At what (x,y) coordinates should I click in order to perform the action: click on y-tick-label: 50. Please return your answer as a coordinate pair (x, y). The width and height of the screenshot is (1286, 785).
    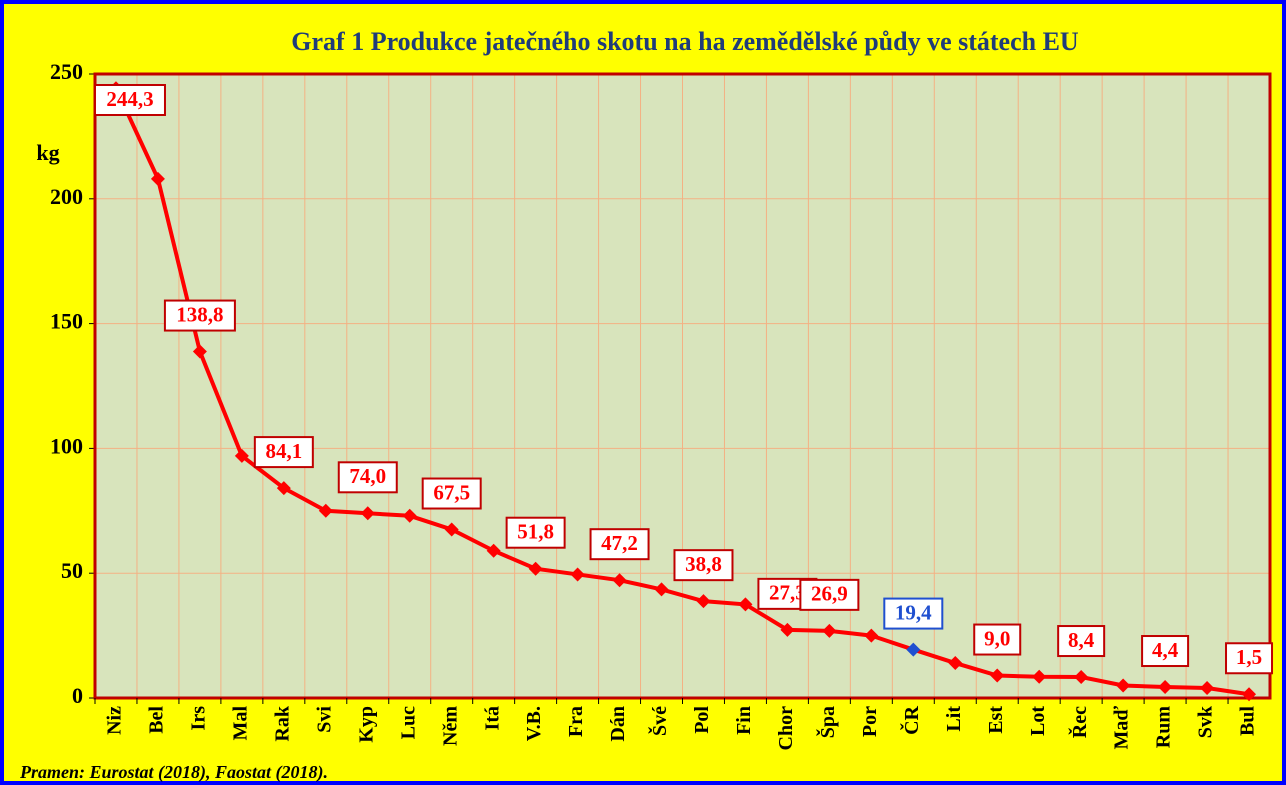
    Looking at the image, I should click on (72, 570).